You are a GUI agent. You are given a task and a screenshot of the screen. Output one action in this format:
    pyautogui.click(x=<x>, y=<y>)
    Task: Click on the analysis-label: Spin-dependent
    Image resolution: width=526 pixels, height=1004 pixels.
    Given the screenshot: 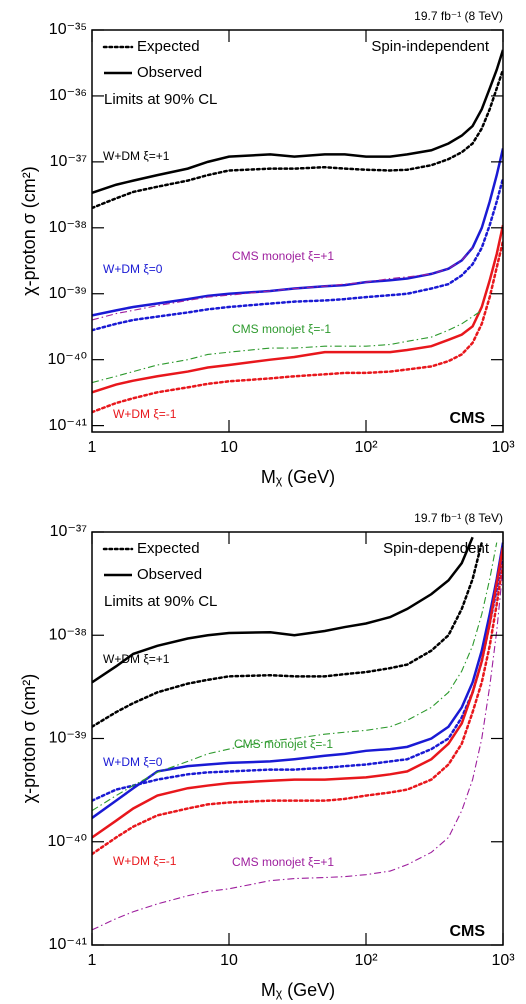 What is the action you would take?
    pyautogui.click(x=436, y=548)
    